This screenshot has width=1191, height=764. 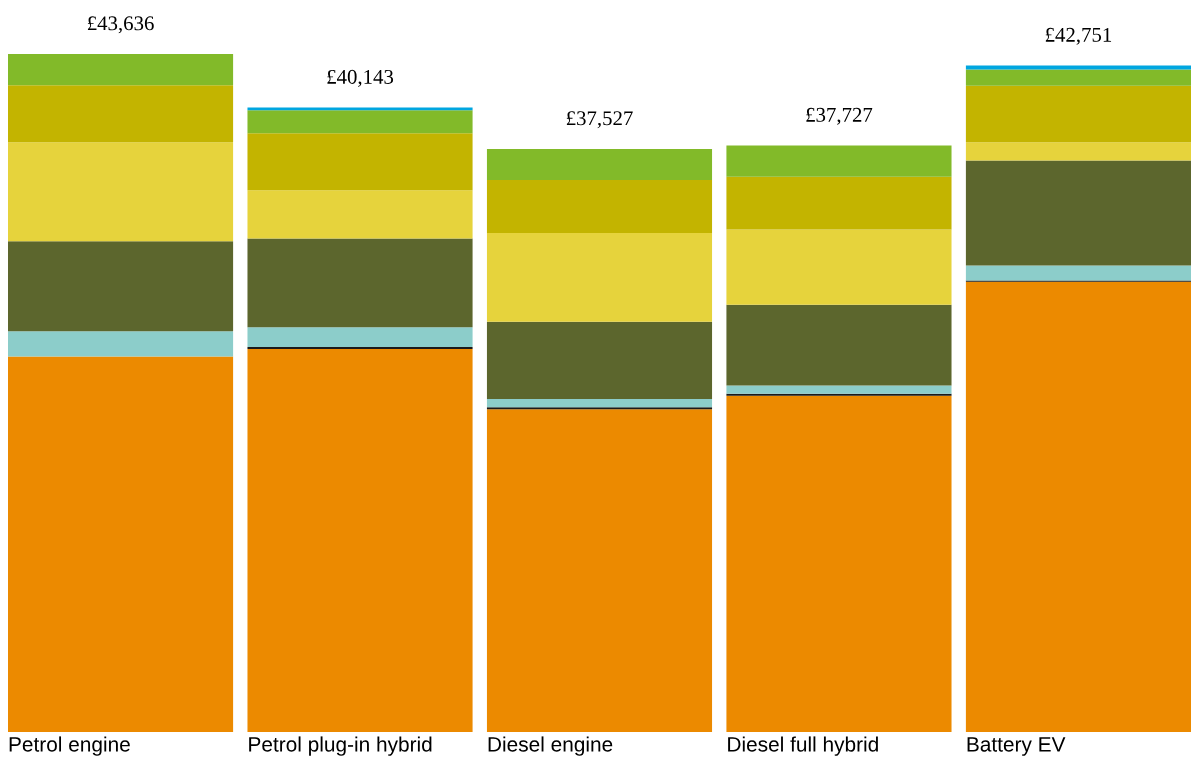 I want to click on x-tick-label: Petrol engine, so click(x=69, y=746).